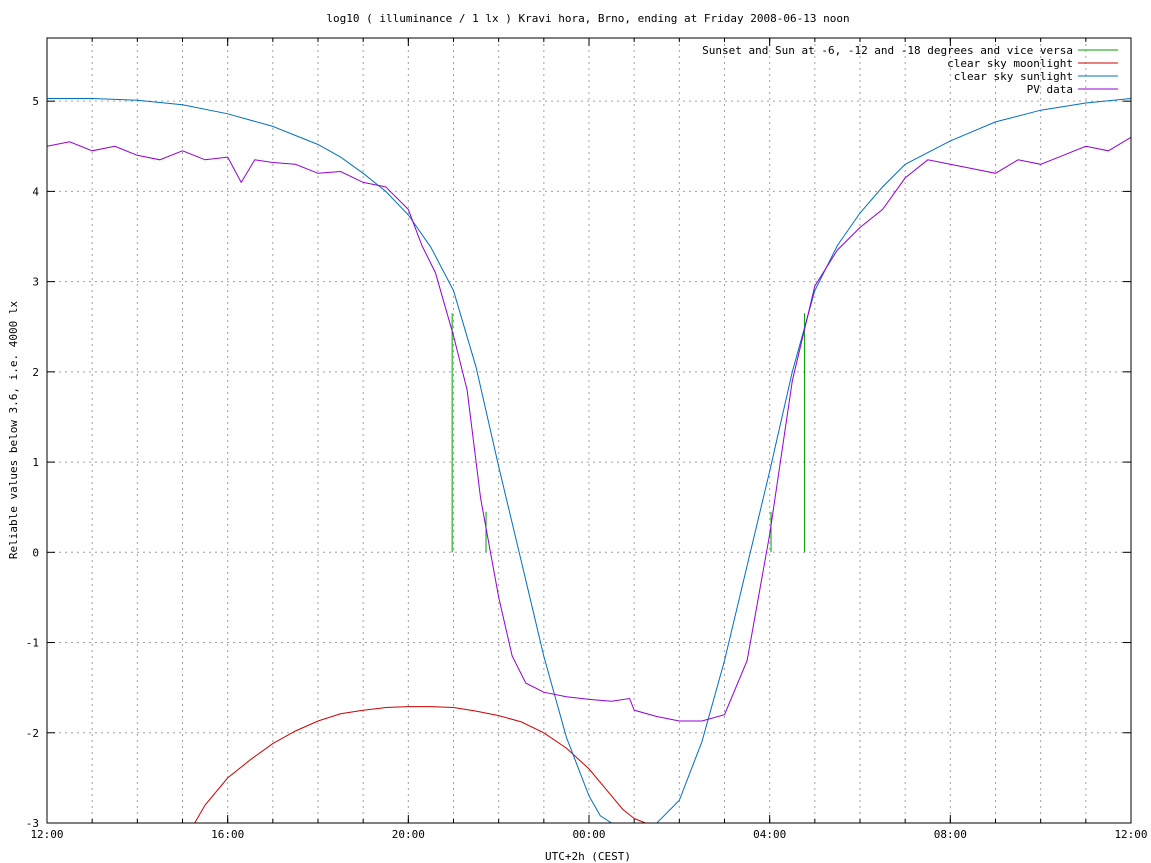 This screenshot has height=863, width=1151. I want to click on y-tick-labels: -3 -2 -1 0 1 2 3 4 5, so click(33, 462).